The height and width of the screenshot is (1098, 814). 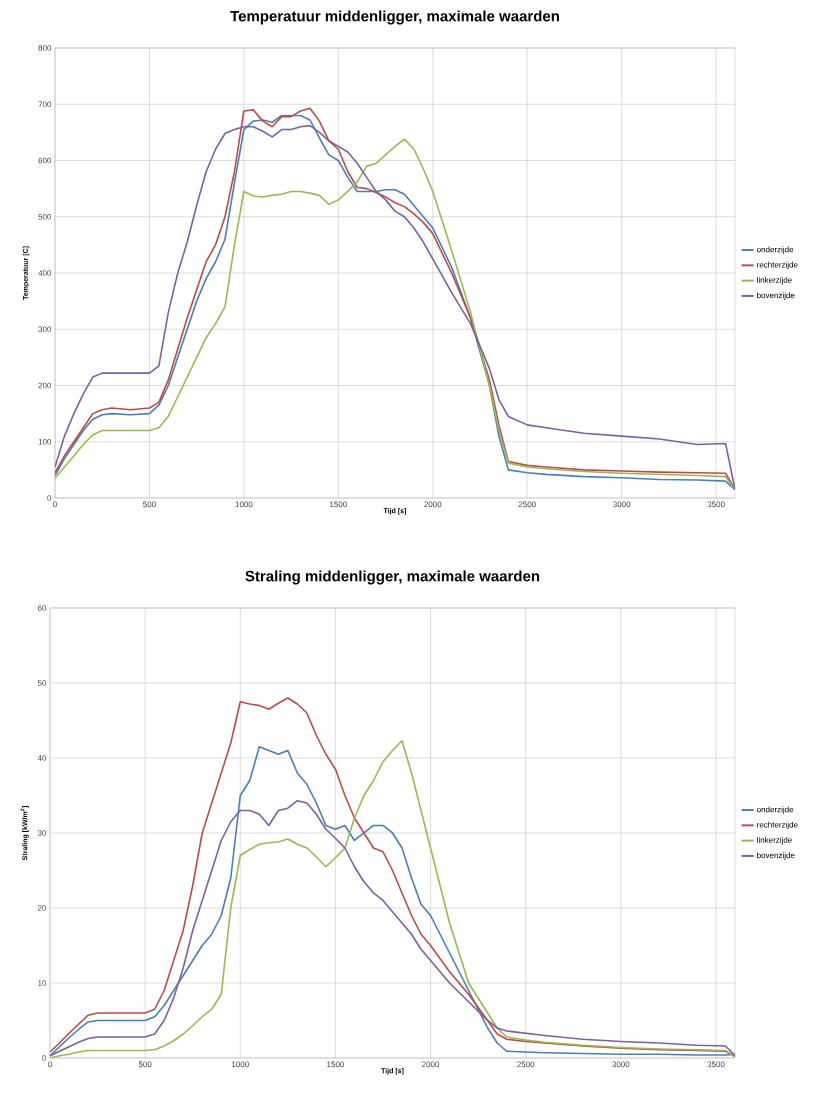 What do you see at coordinates (42, 833) in the screenshot?
I see `y-tick-label: 30` at bounding box center [42, 833].